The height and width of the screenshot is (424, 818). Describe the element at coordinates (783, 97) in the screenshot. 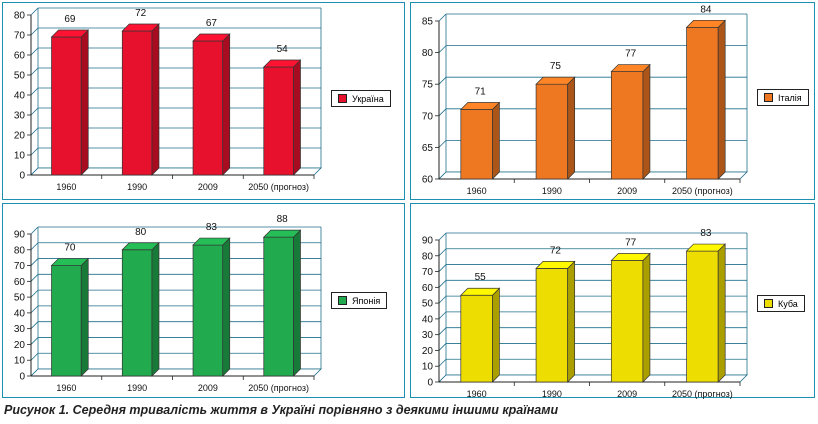

I see `legend: Італія` at that location.